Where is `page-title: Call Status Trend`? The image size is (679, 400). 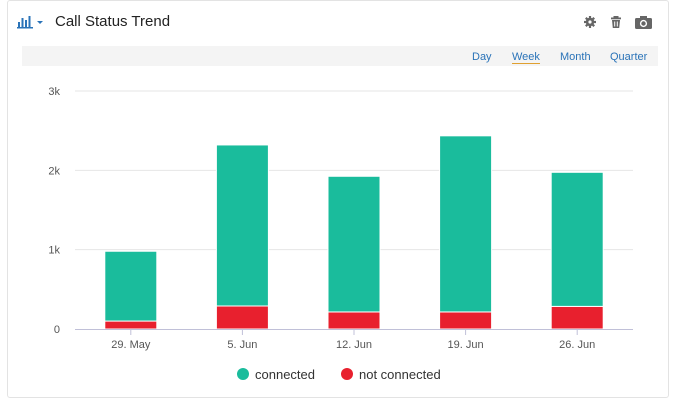
page-title: Call Status Trend is located at coordinates (113, 21).